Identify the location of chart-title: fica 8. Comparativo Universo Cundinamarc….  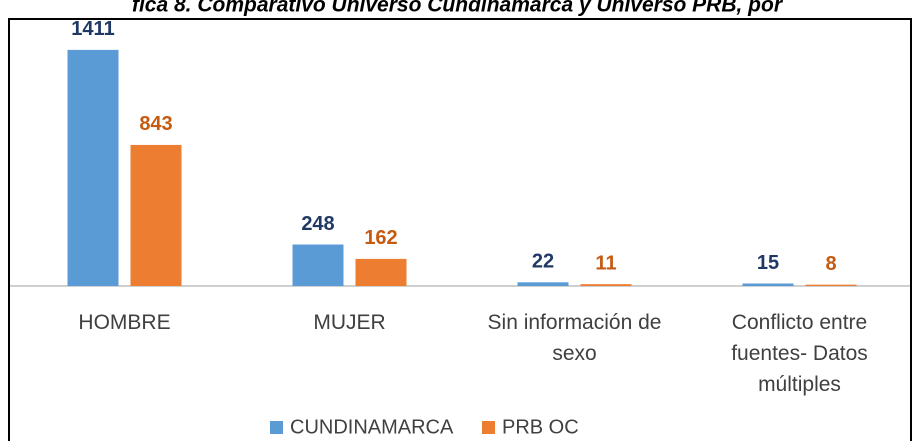
(458, 8).